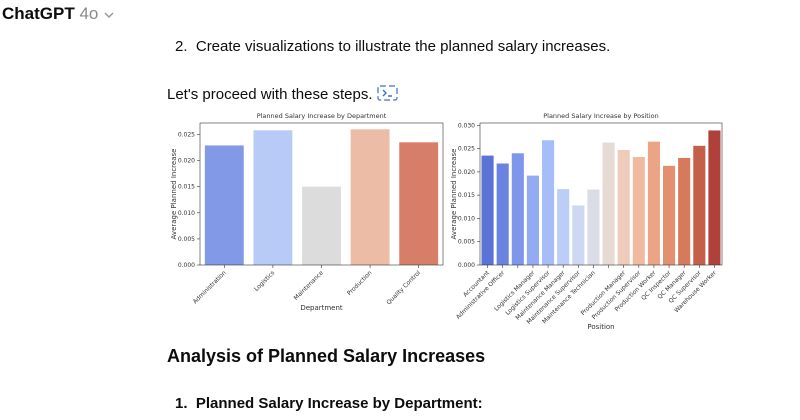  What do you see at coordinates (309, 285) in the screenshot?
I see `x-tick-label: Maintenance` at bounding box center [309, 285].